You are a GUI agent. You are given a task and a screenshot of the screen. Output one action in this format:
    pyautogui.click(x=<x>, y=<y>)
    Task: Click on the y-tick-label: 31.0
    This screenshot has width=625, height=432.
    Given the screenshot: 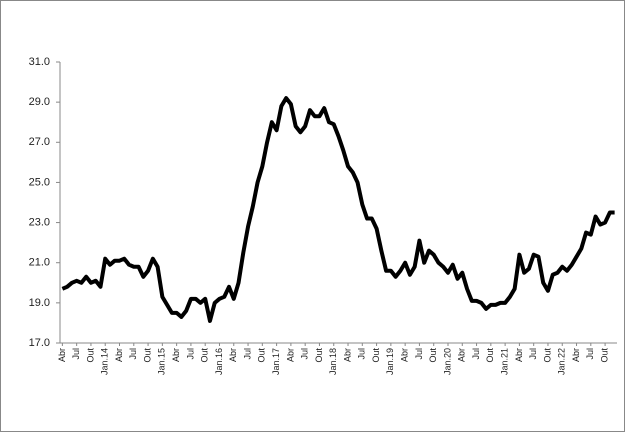 What is the action you would take?
    pyautogui.click(x=39, y=62)
    